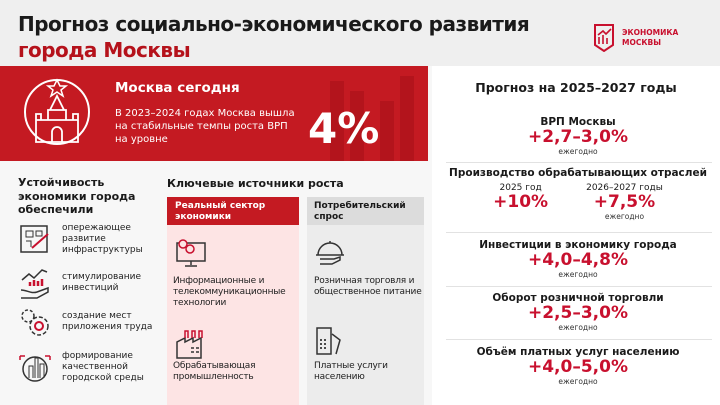  What do you see at coordinates (328, 341) in the screenshot?
I see `payment-terminal-icon` at bounding box center [328, 341].